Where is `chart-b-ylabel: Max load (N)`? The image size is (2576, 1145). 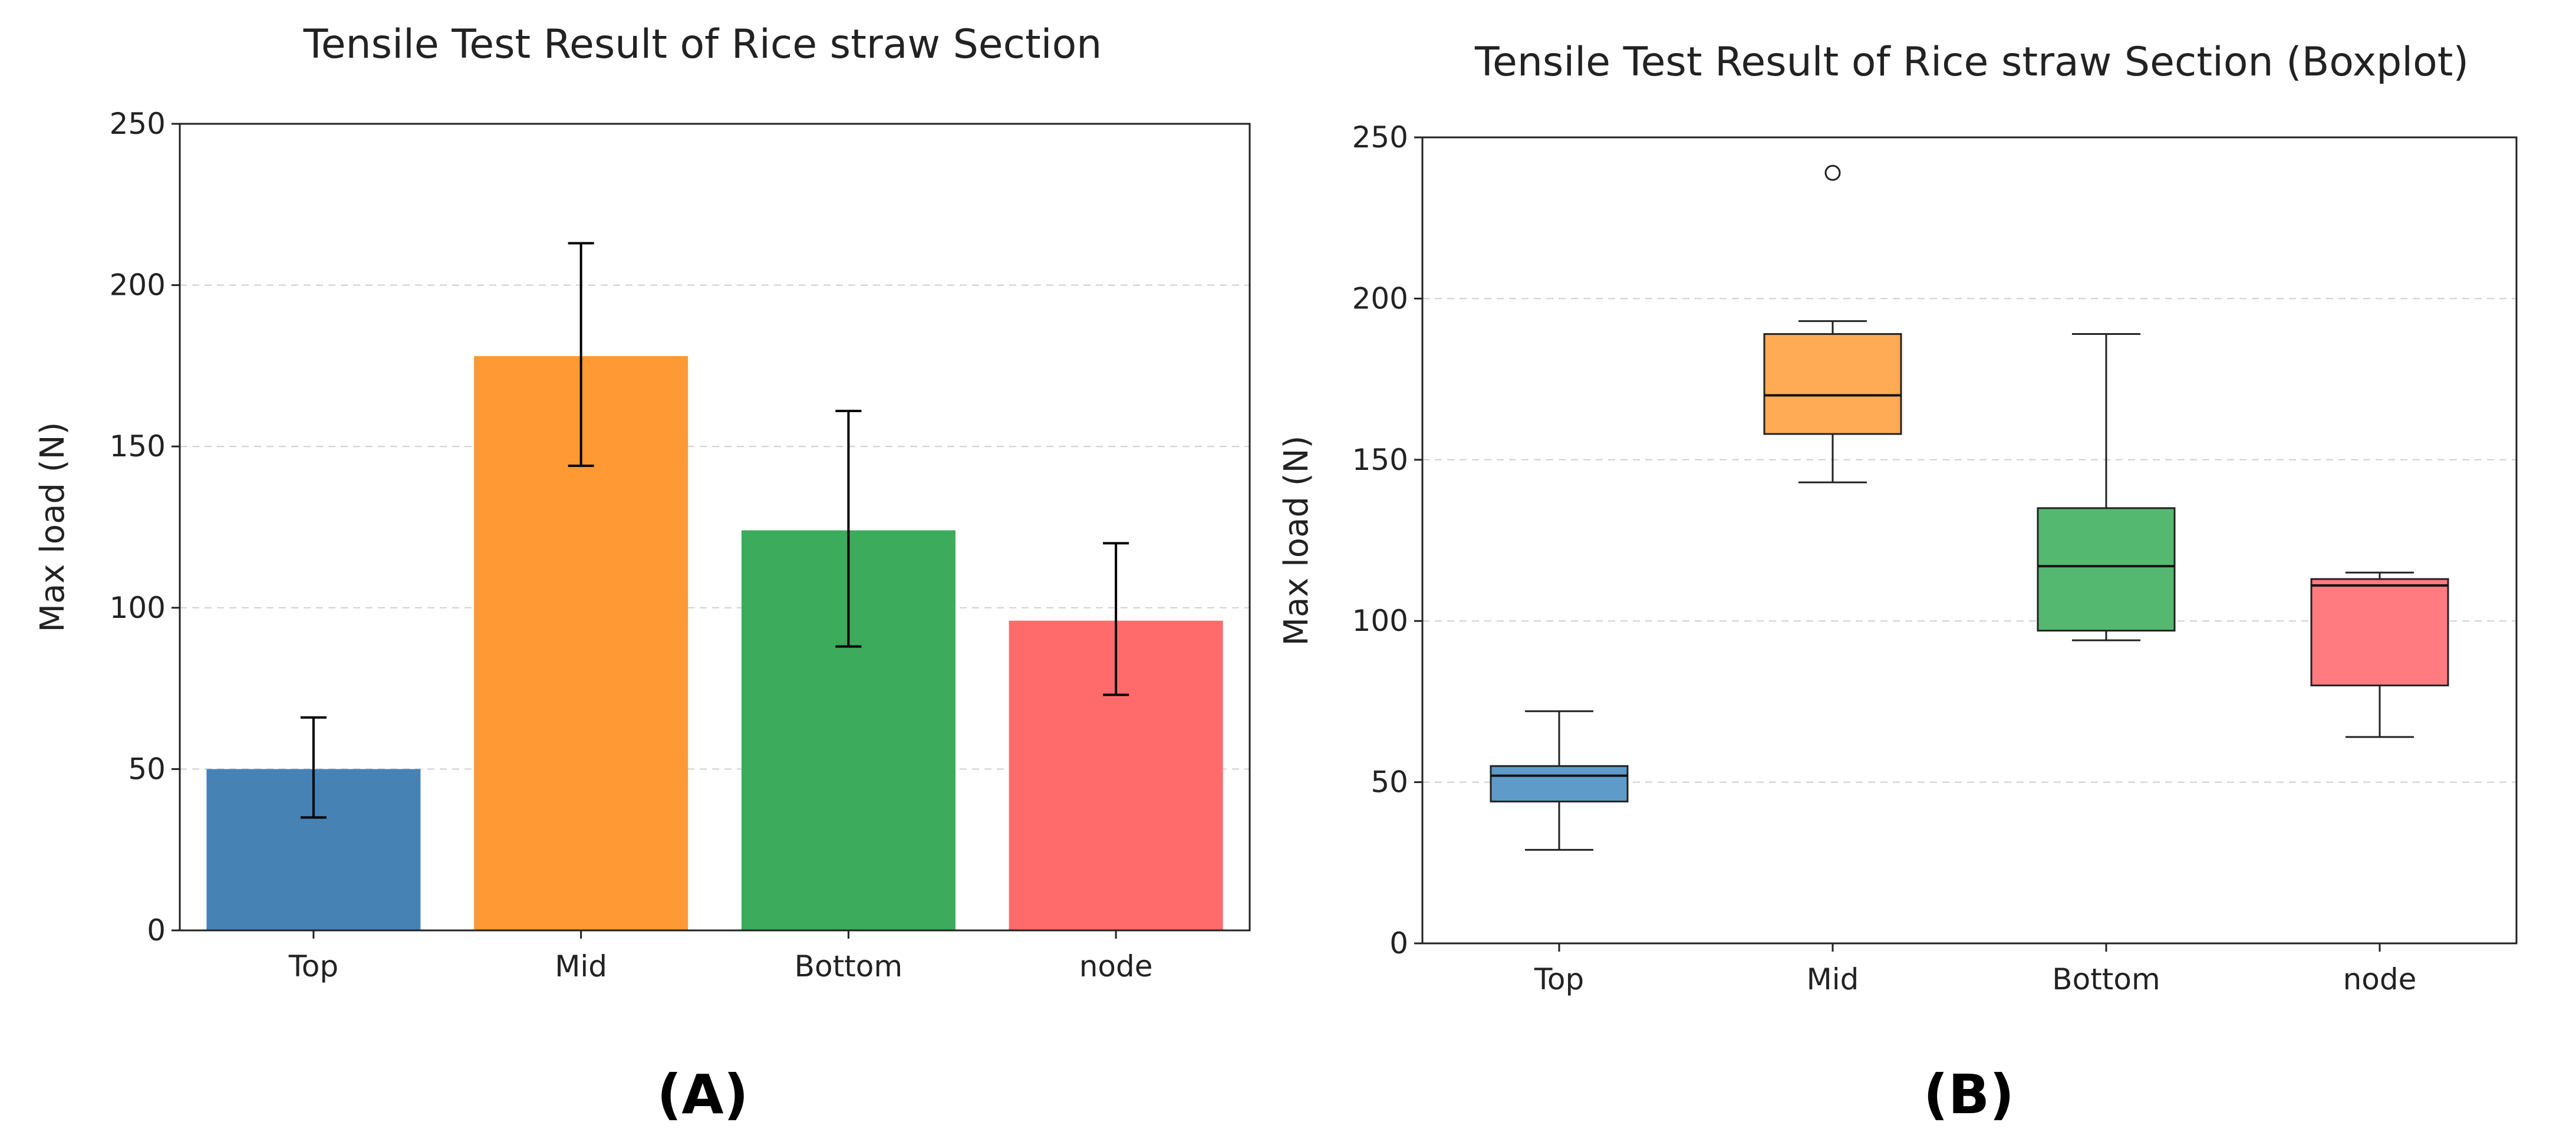 chart-b-ylabel: Max load (N) is located at coordinates (1296, 541).